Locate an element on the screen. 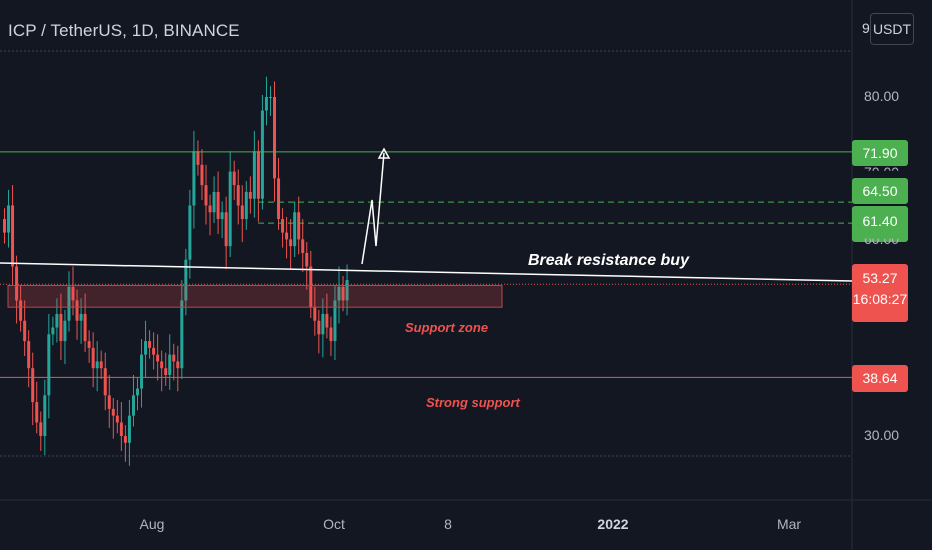  strong-support-label: Strong support is located at coordinates (473, 402).